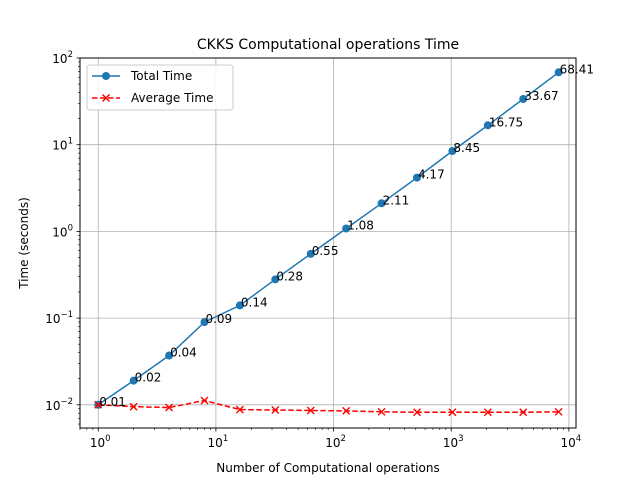 The height and width of the screenshot is (480, 640). What do you see at coordinates (541, 96) in the screenshot?
I see `data-label: 33.67` at bounding box center [541, 96].